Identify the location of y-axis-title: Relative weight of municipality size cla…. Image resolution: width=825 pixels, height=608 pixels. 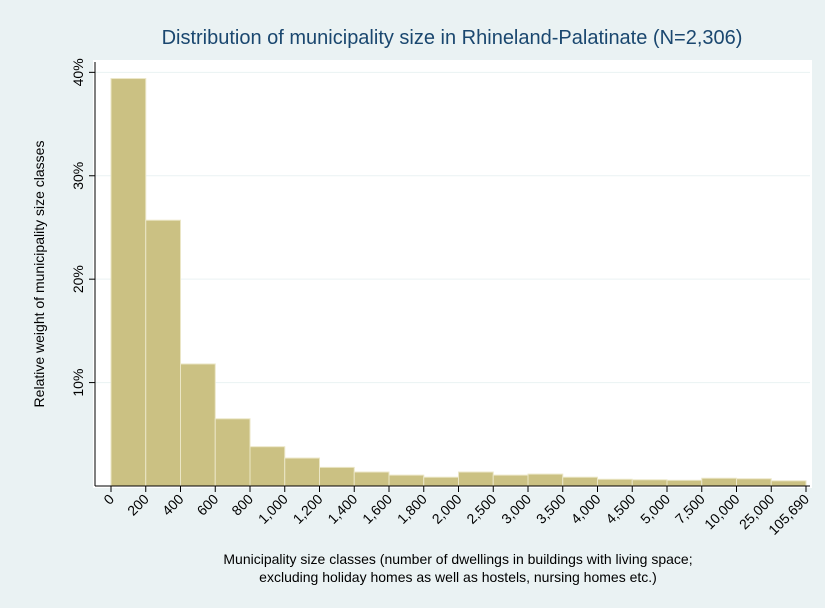
(39, 274).